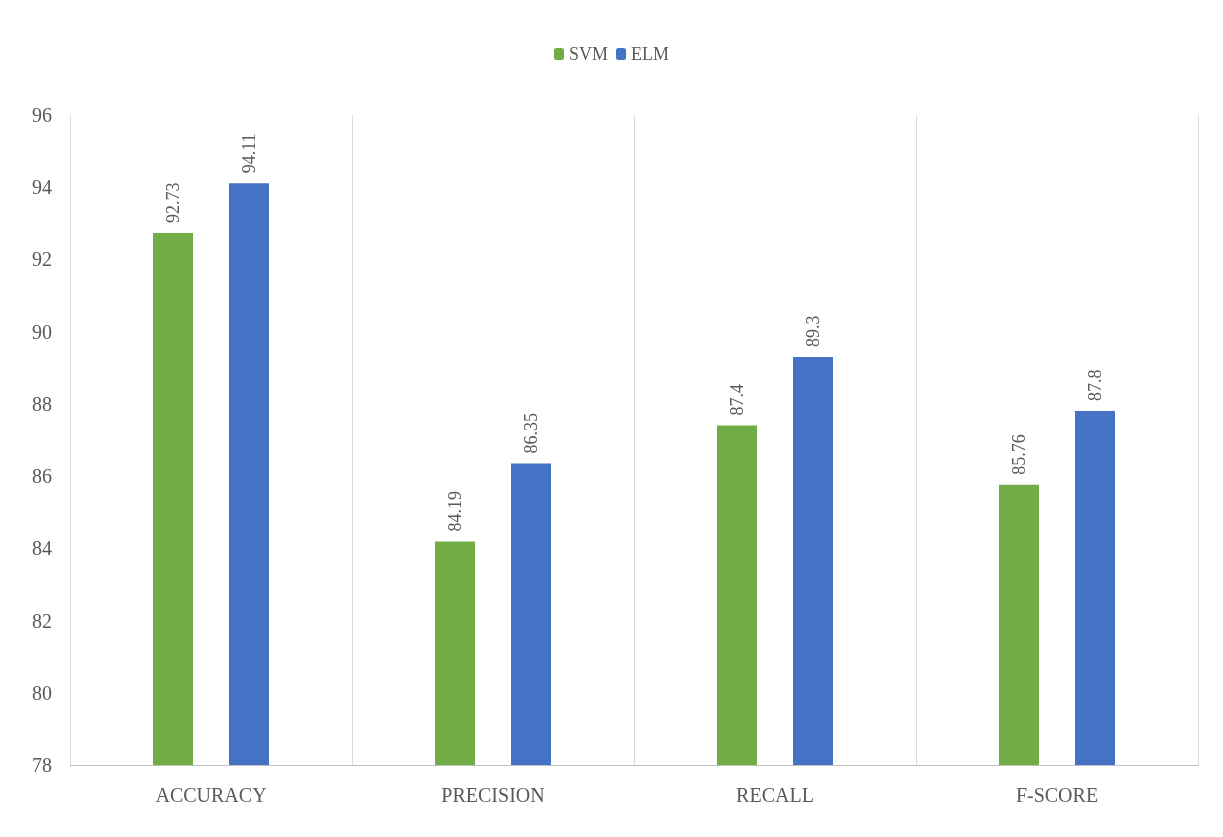 This screenshot has height=837, width=1223. I want to click on x-tick-label: PRECISION, so click(493, 795).